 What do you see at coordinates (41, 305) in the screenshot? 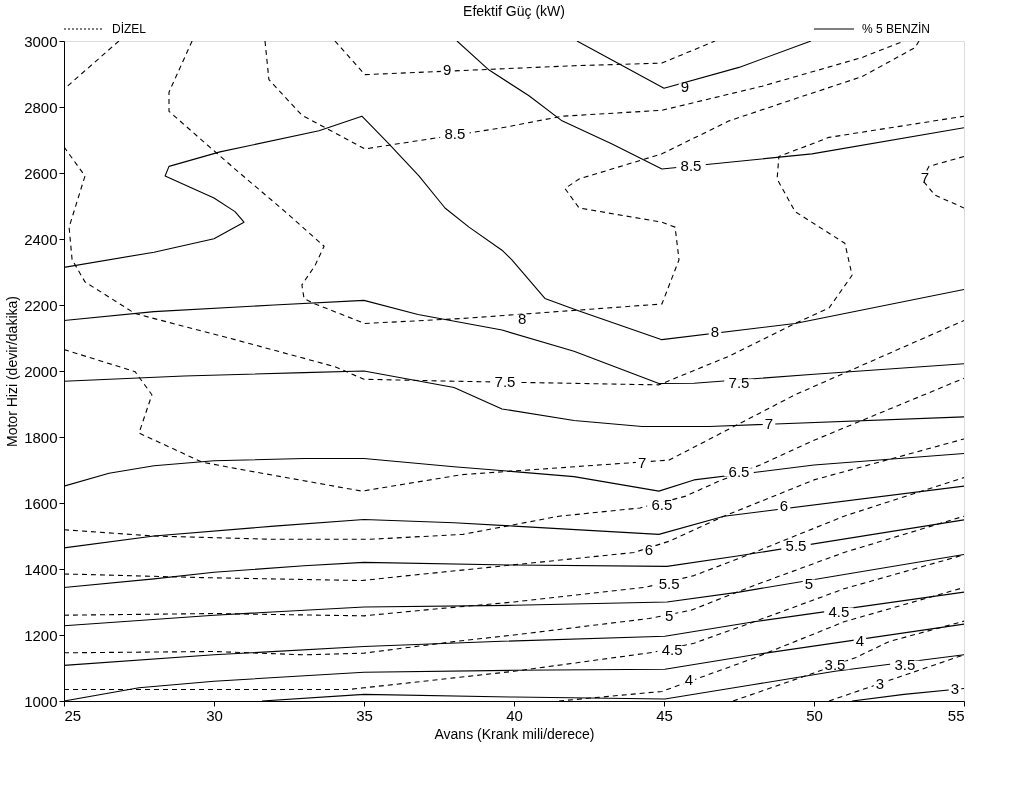
I see `y-tick-label: 2200` at bounding box center [41, 305].